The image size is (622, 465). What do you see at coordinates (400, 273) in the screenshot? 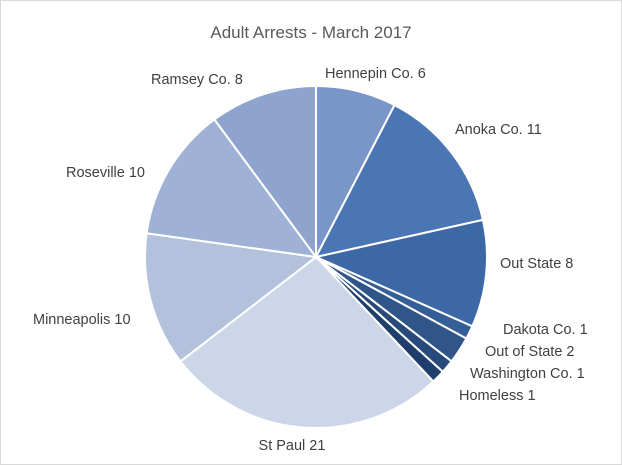
I see `pie-slice-out-state` at bounding box center [400, 273].